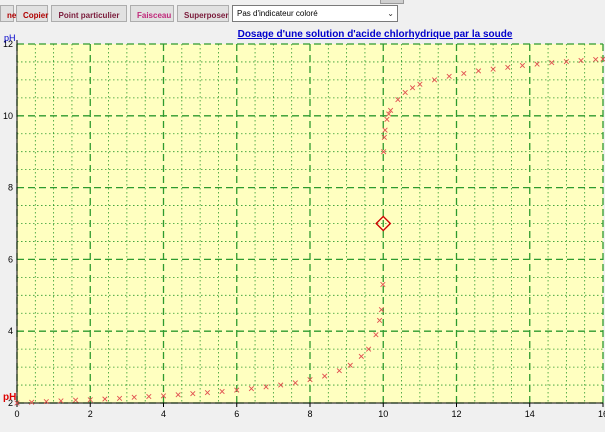 Image resolution: width=605 pixels, height=432 pixels. Describe the element at coordinates (152, 13) in the screenshot. I see `beam-button: Faisceau` at that location.